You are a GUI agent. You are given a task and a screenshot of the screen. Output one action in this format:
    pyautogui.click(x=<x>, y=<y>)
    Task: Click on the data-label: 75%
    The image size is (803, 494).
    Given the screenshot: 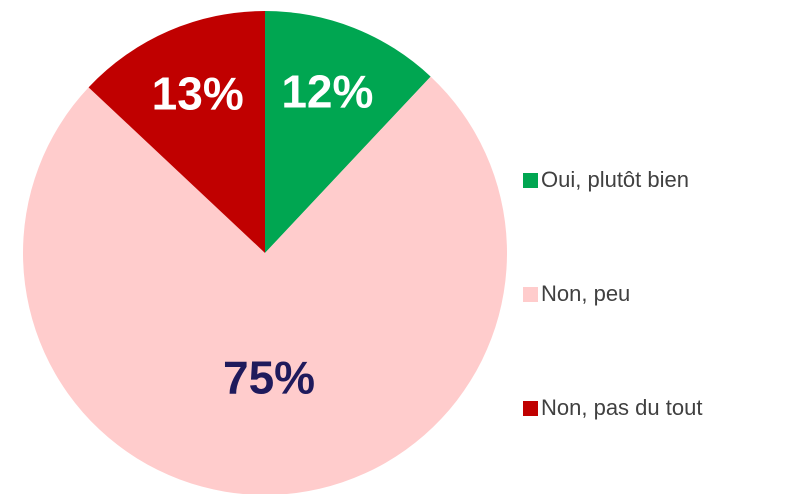 What is the action you would take?
    pyautogui.click(x=269, y=377)
    